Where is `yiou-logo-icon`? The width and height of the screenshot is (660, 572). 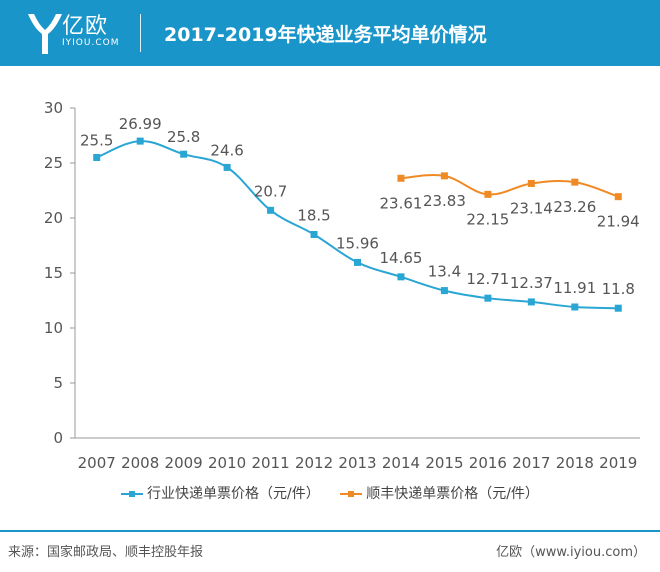
yiou-logo-icon is located at coordinates (45, 34).